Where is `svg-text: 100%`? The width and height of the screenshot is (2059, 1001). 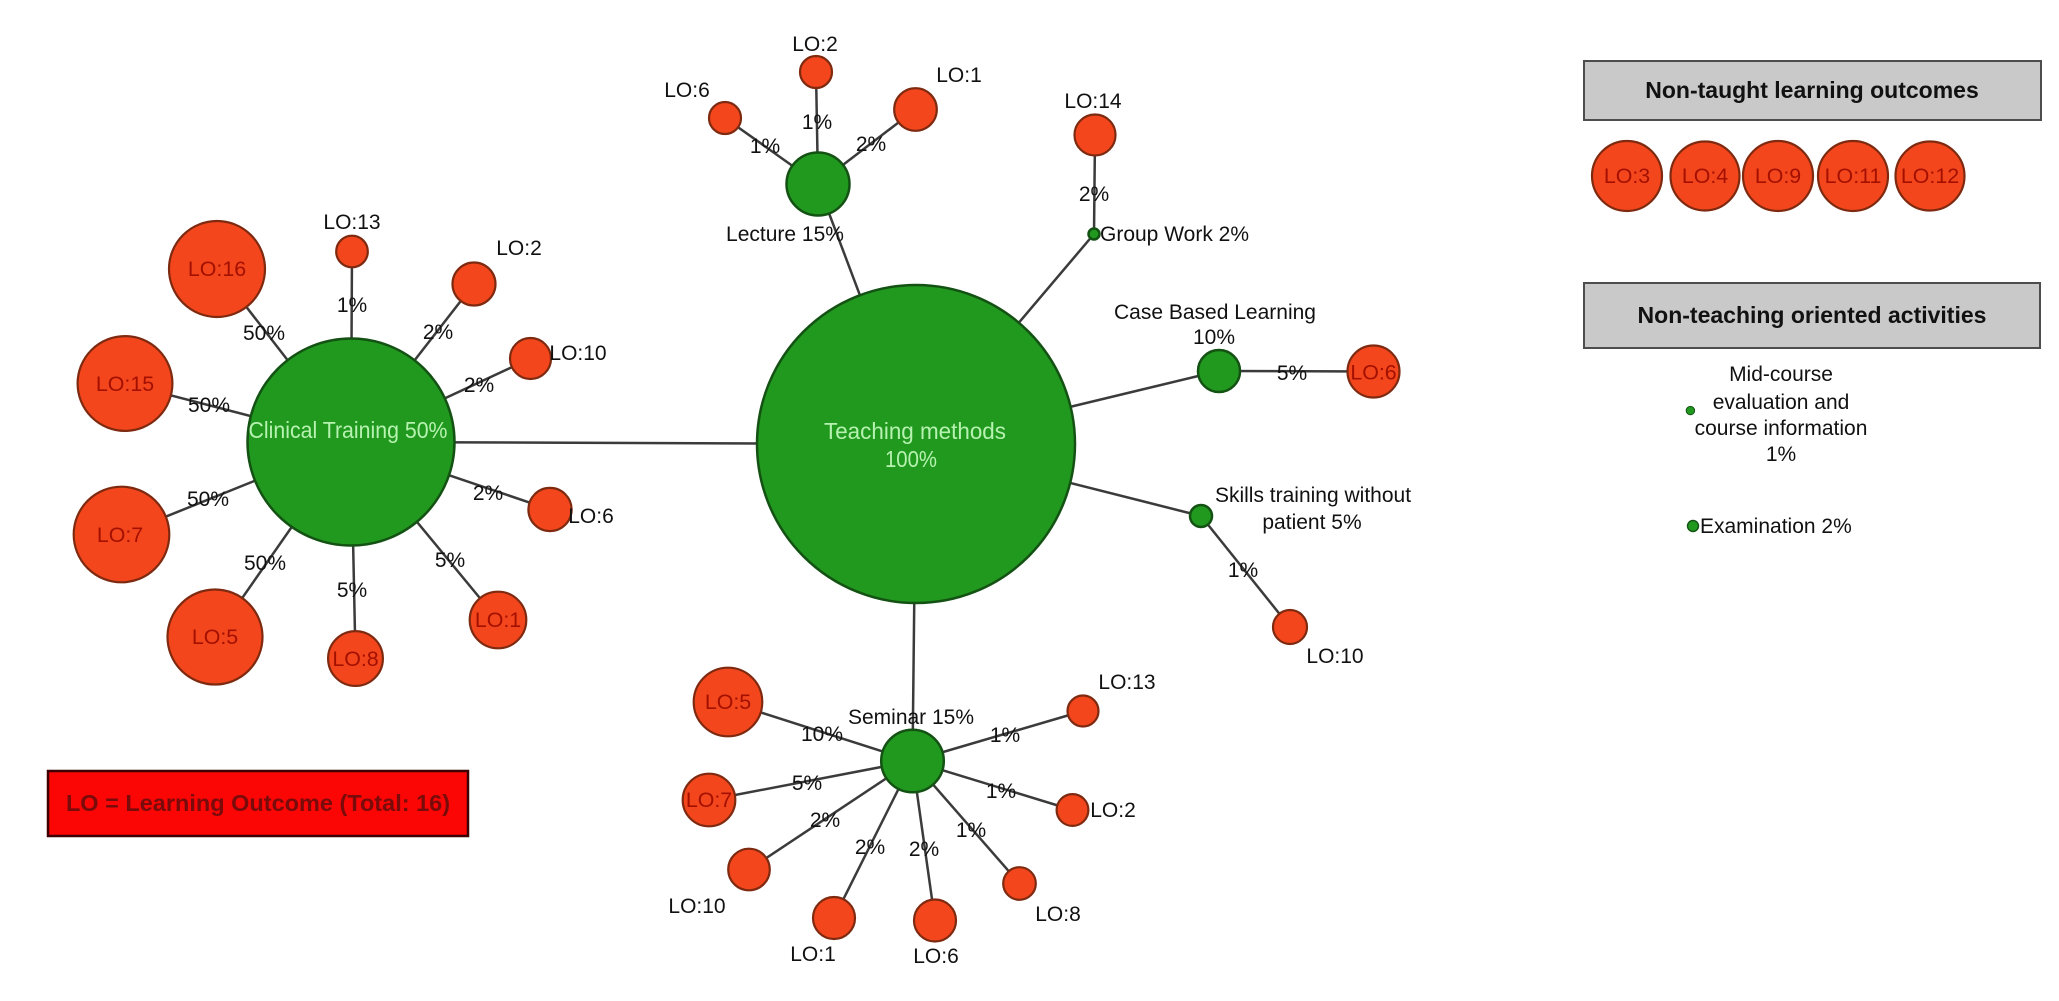 svg-text: 100% is located at coordinates (911, 459).